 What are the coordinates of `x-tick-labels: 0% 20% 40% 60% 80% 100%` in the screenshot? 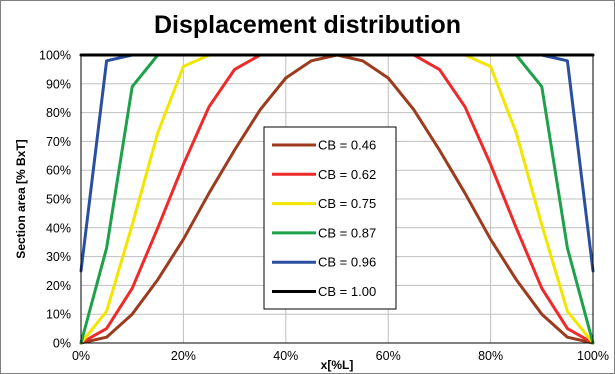 It's located at (340, 356).